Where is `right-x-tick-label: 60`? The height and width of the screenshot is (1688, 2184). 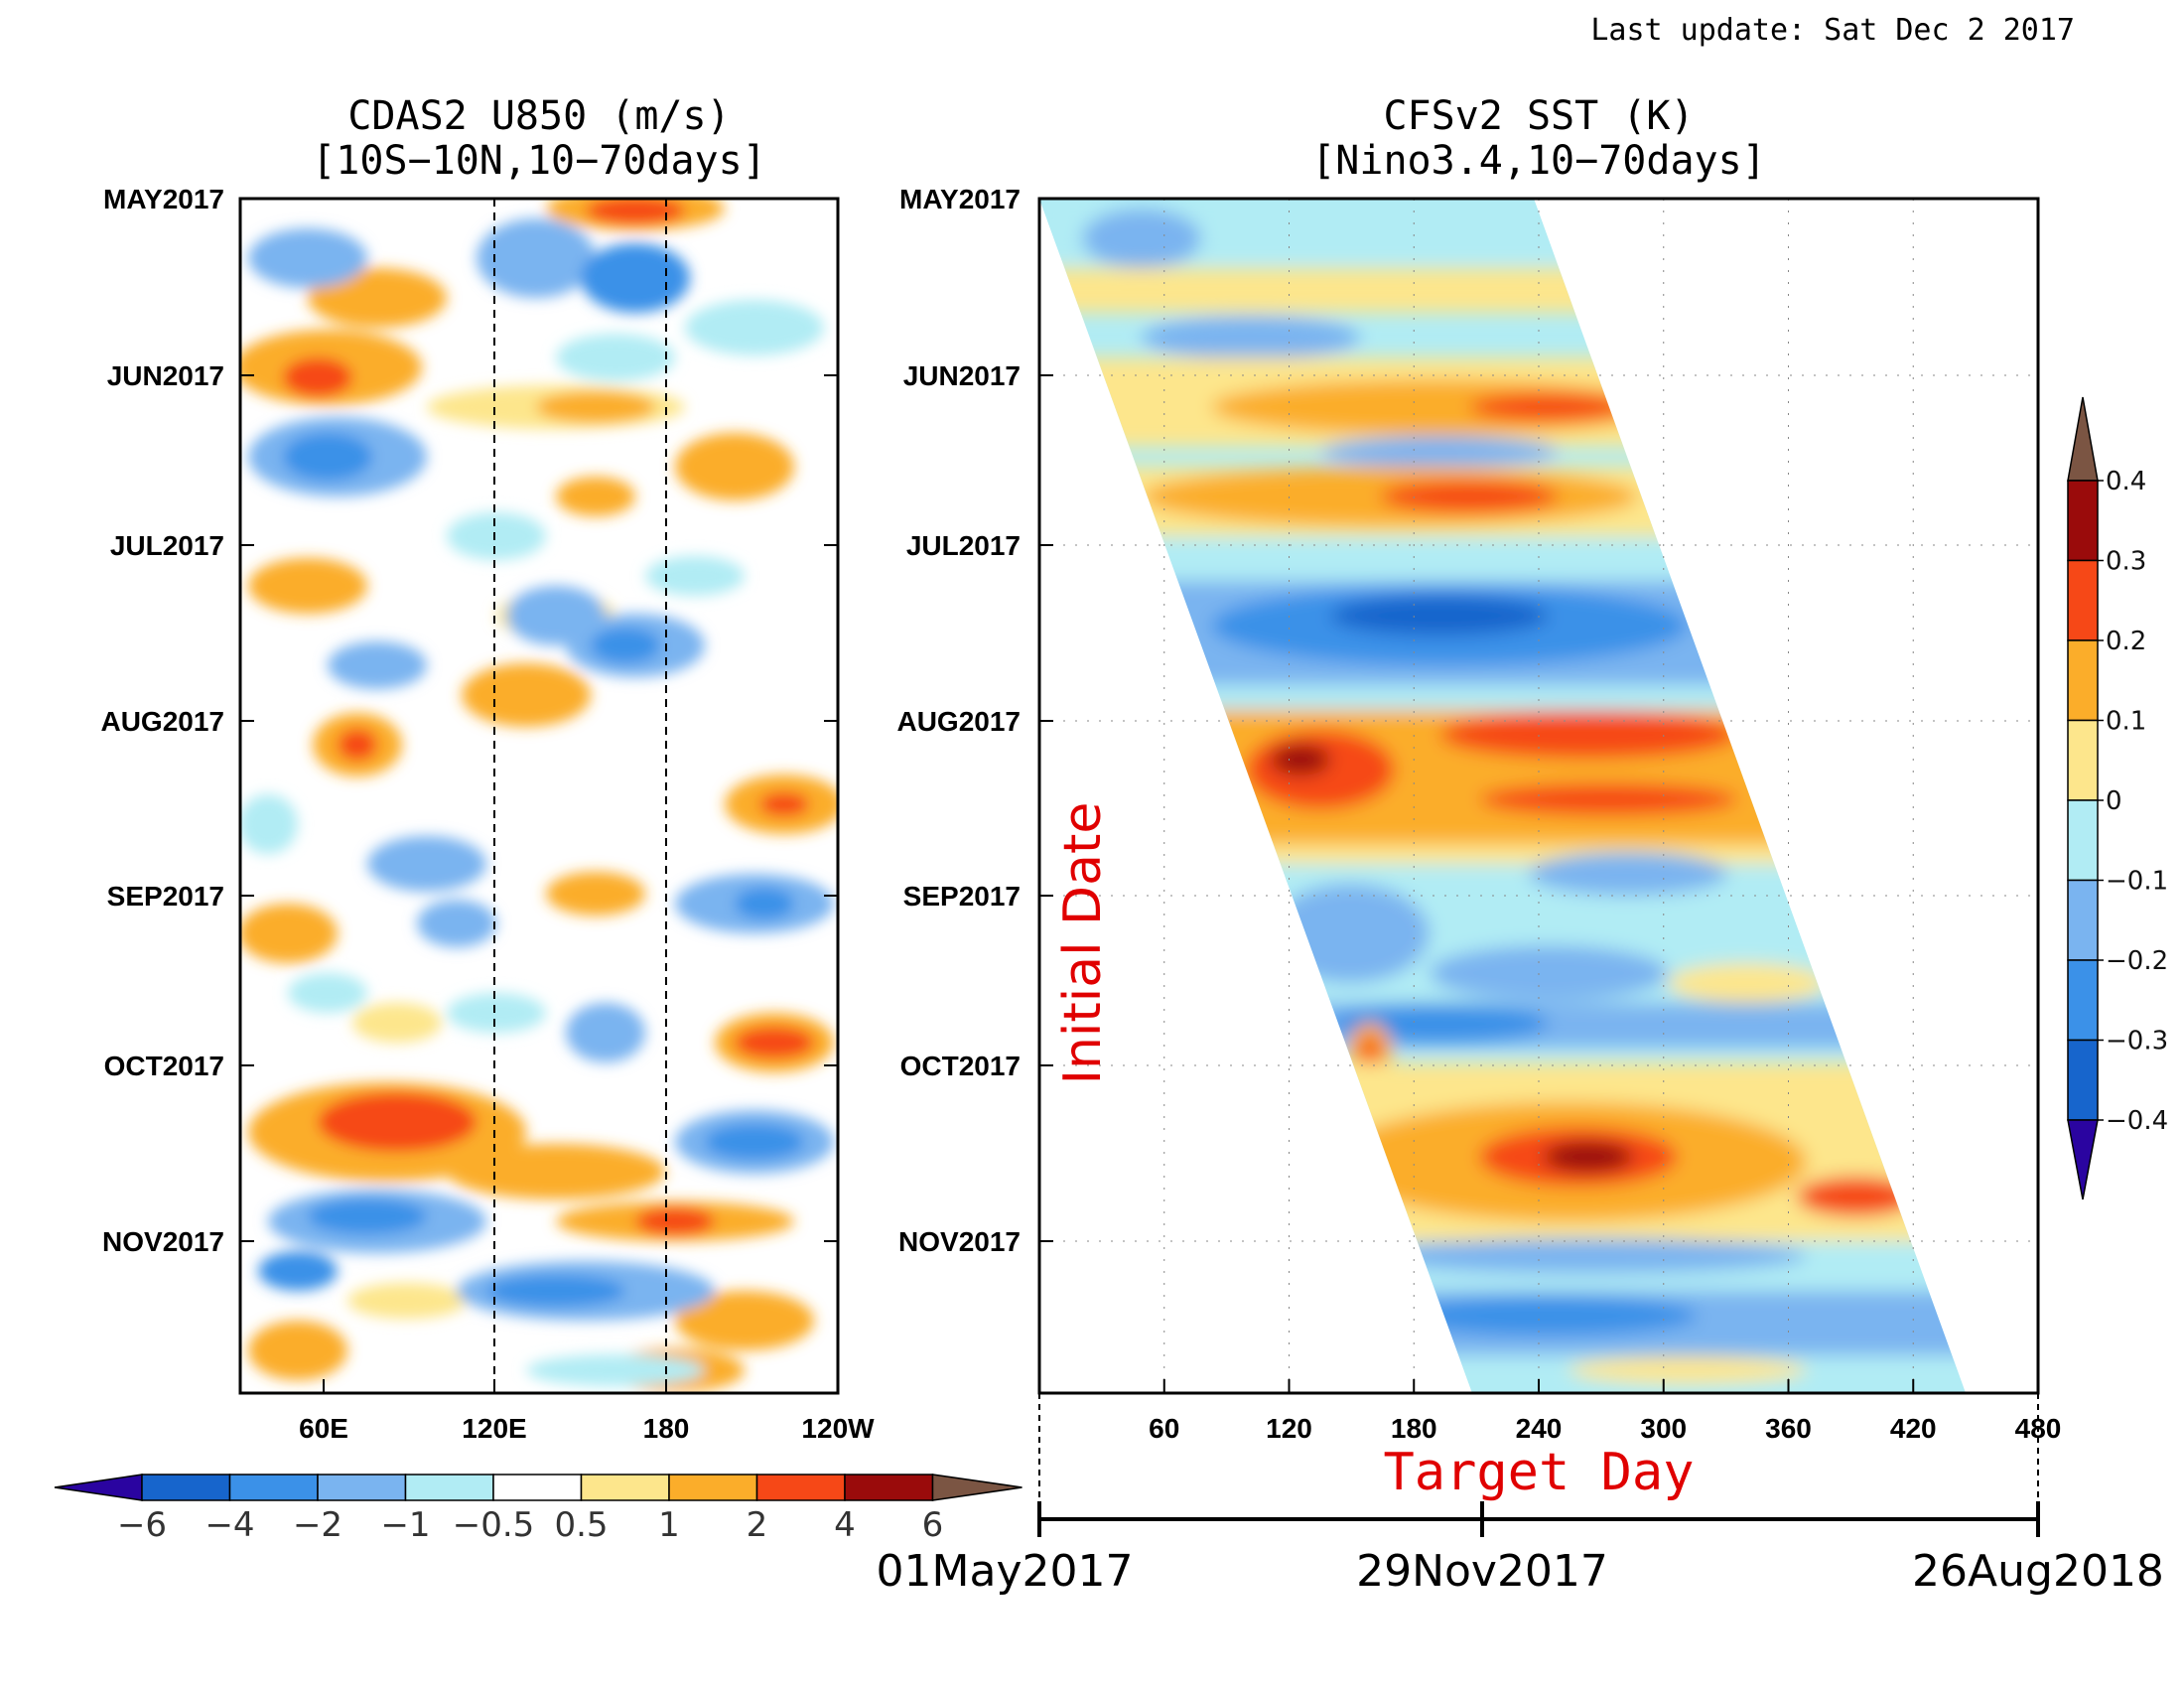 right-x-tick-label: 60 is located at coordinates (1164, 1428).